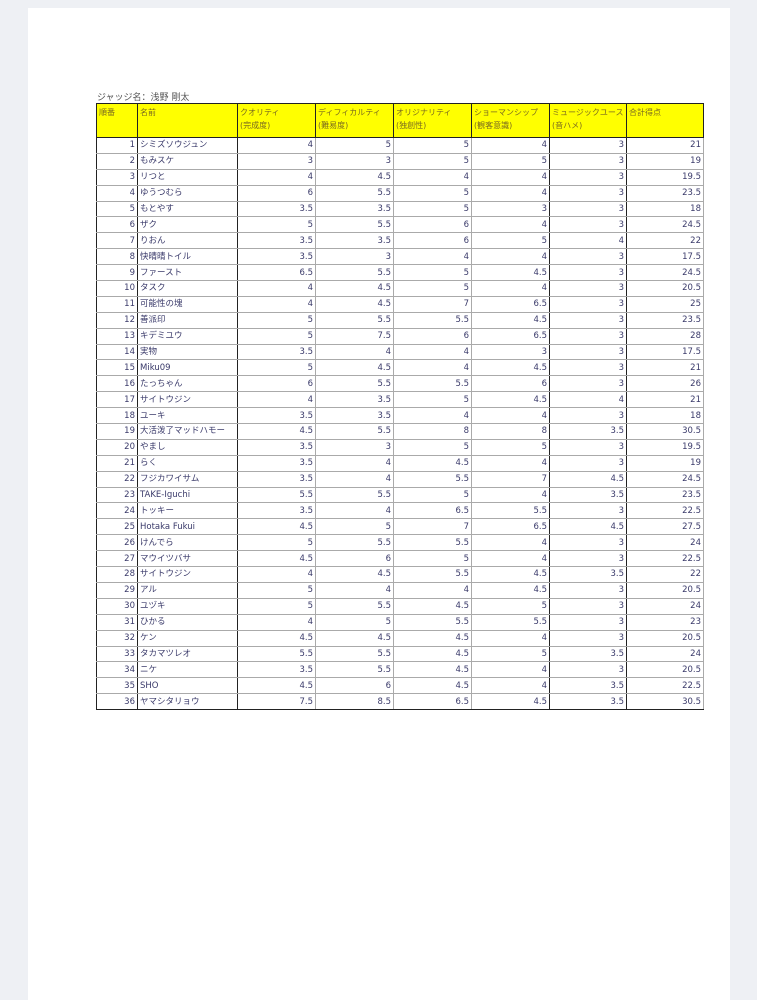  I want to click on column-header: オリジナリティ (独創性), so click(432, 120).